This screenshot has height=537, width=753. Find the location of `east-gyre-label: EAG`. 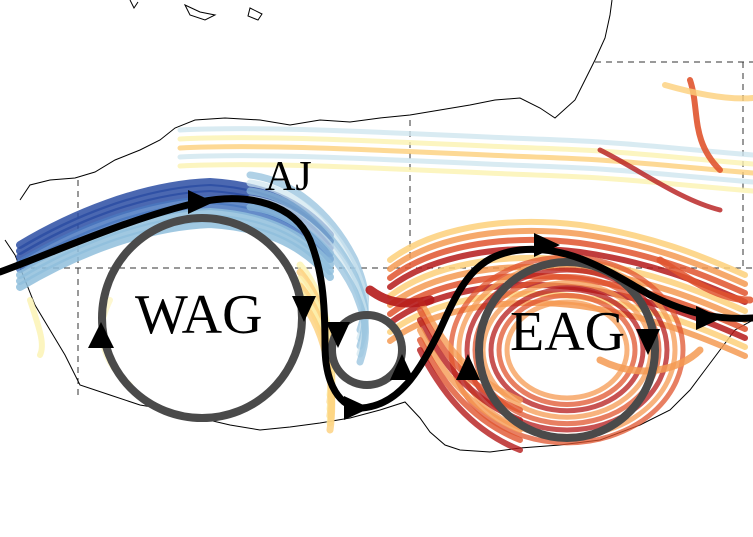

east-gyre-label: EAG is located at coordinates (567, 332).